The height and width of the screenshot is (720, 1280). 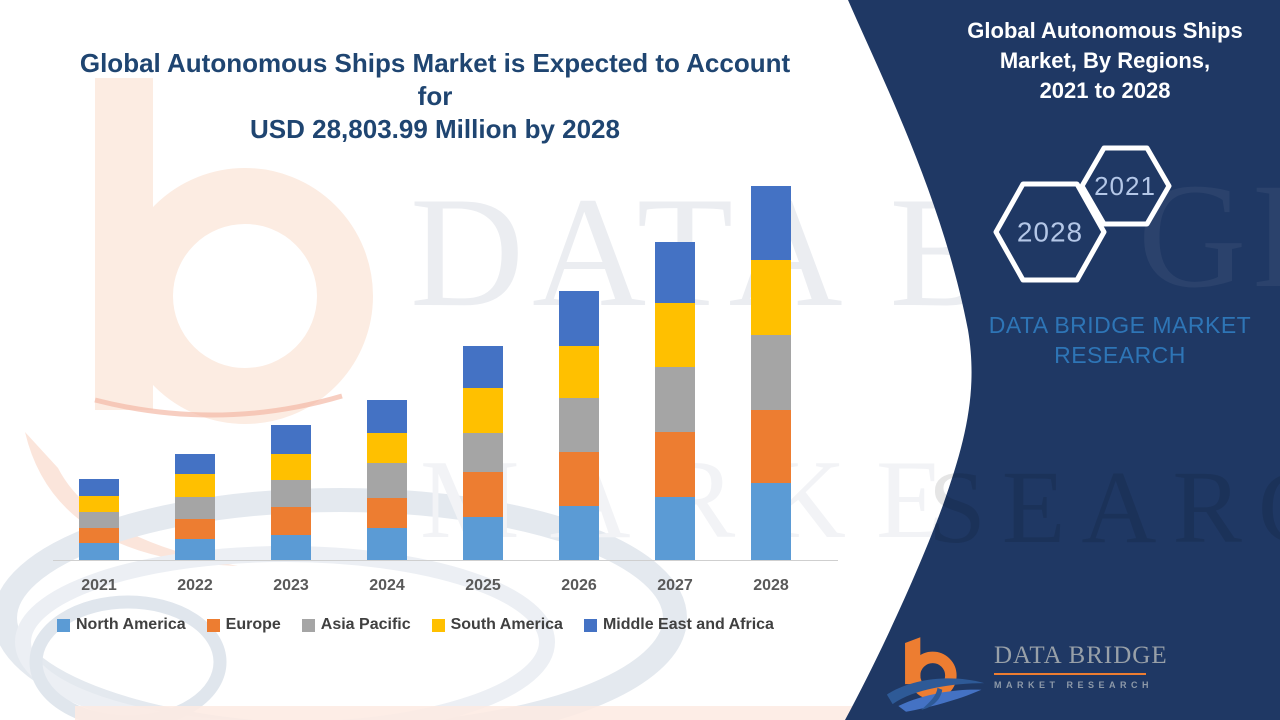 What do you see at coordinates (483, 495) in the screenshot?
I see `bar-segment-europe-2025` at bounding box center [483, 495].